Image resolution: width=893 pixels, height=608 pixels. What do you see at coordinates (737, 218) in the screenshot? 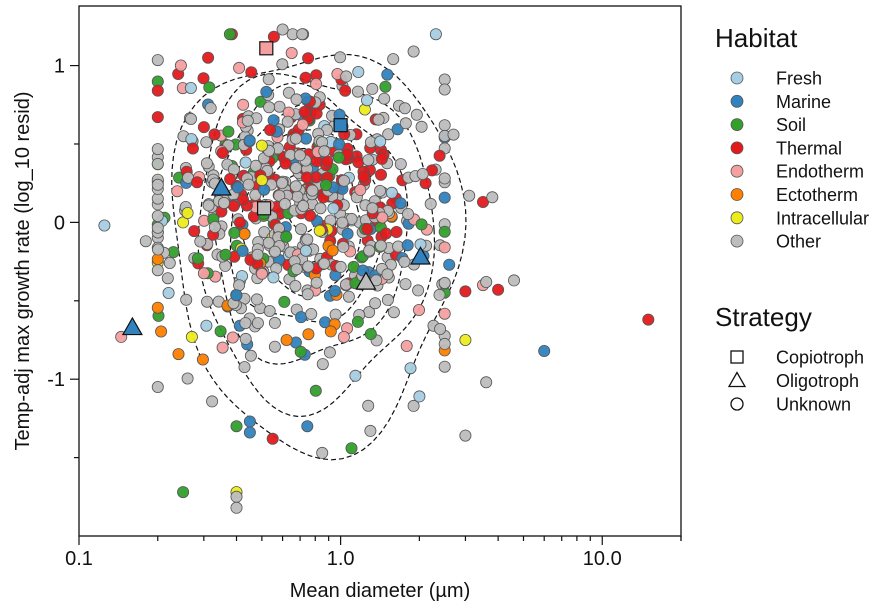
I see `legend-swatch-intracellular` at bounding box center [737, 218].